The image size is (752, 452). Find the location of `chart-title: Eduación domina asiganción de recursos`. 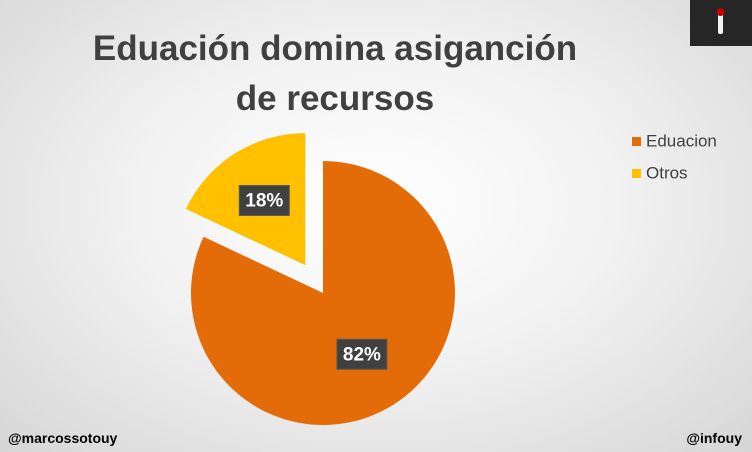

chart-title: Eduación domina asiganción de recursos is located at coordinates (335, 73).